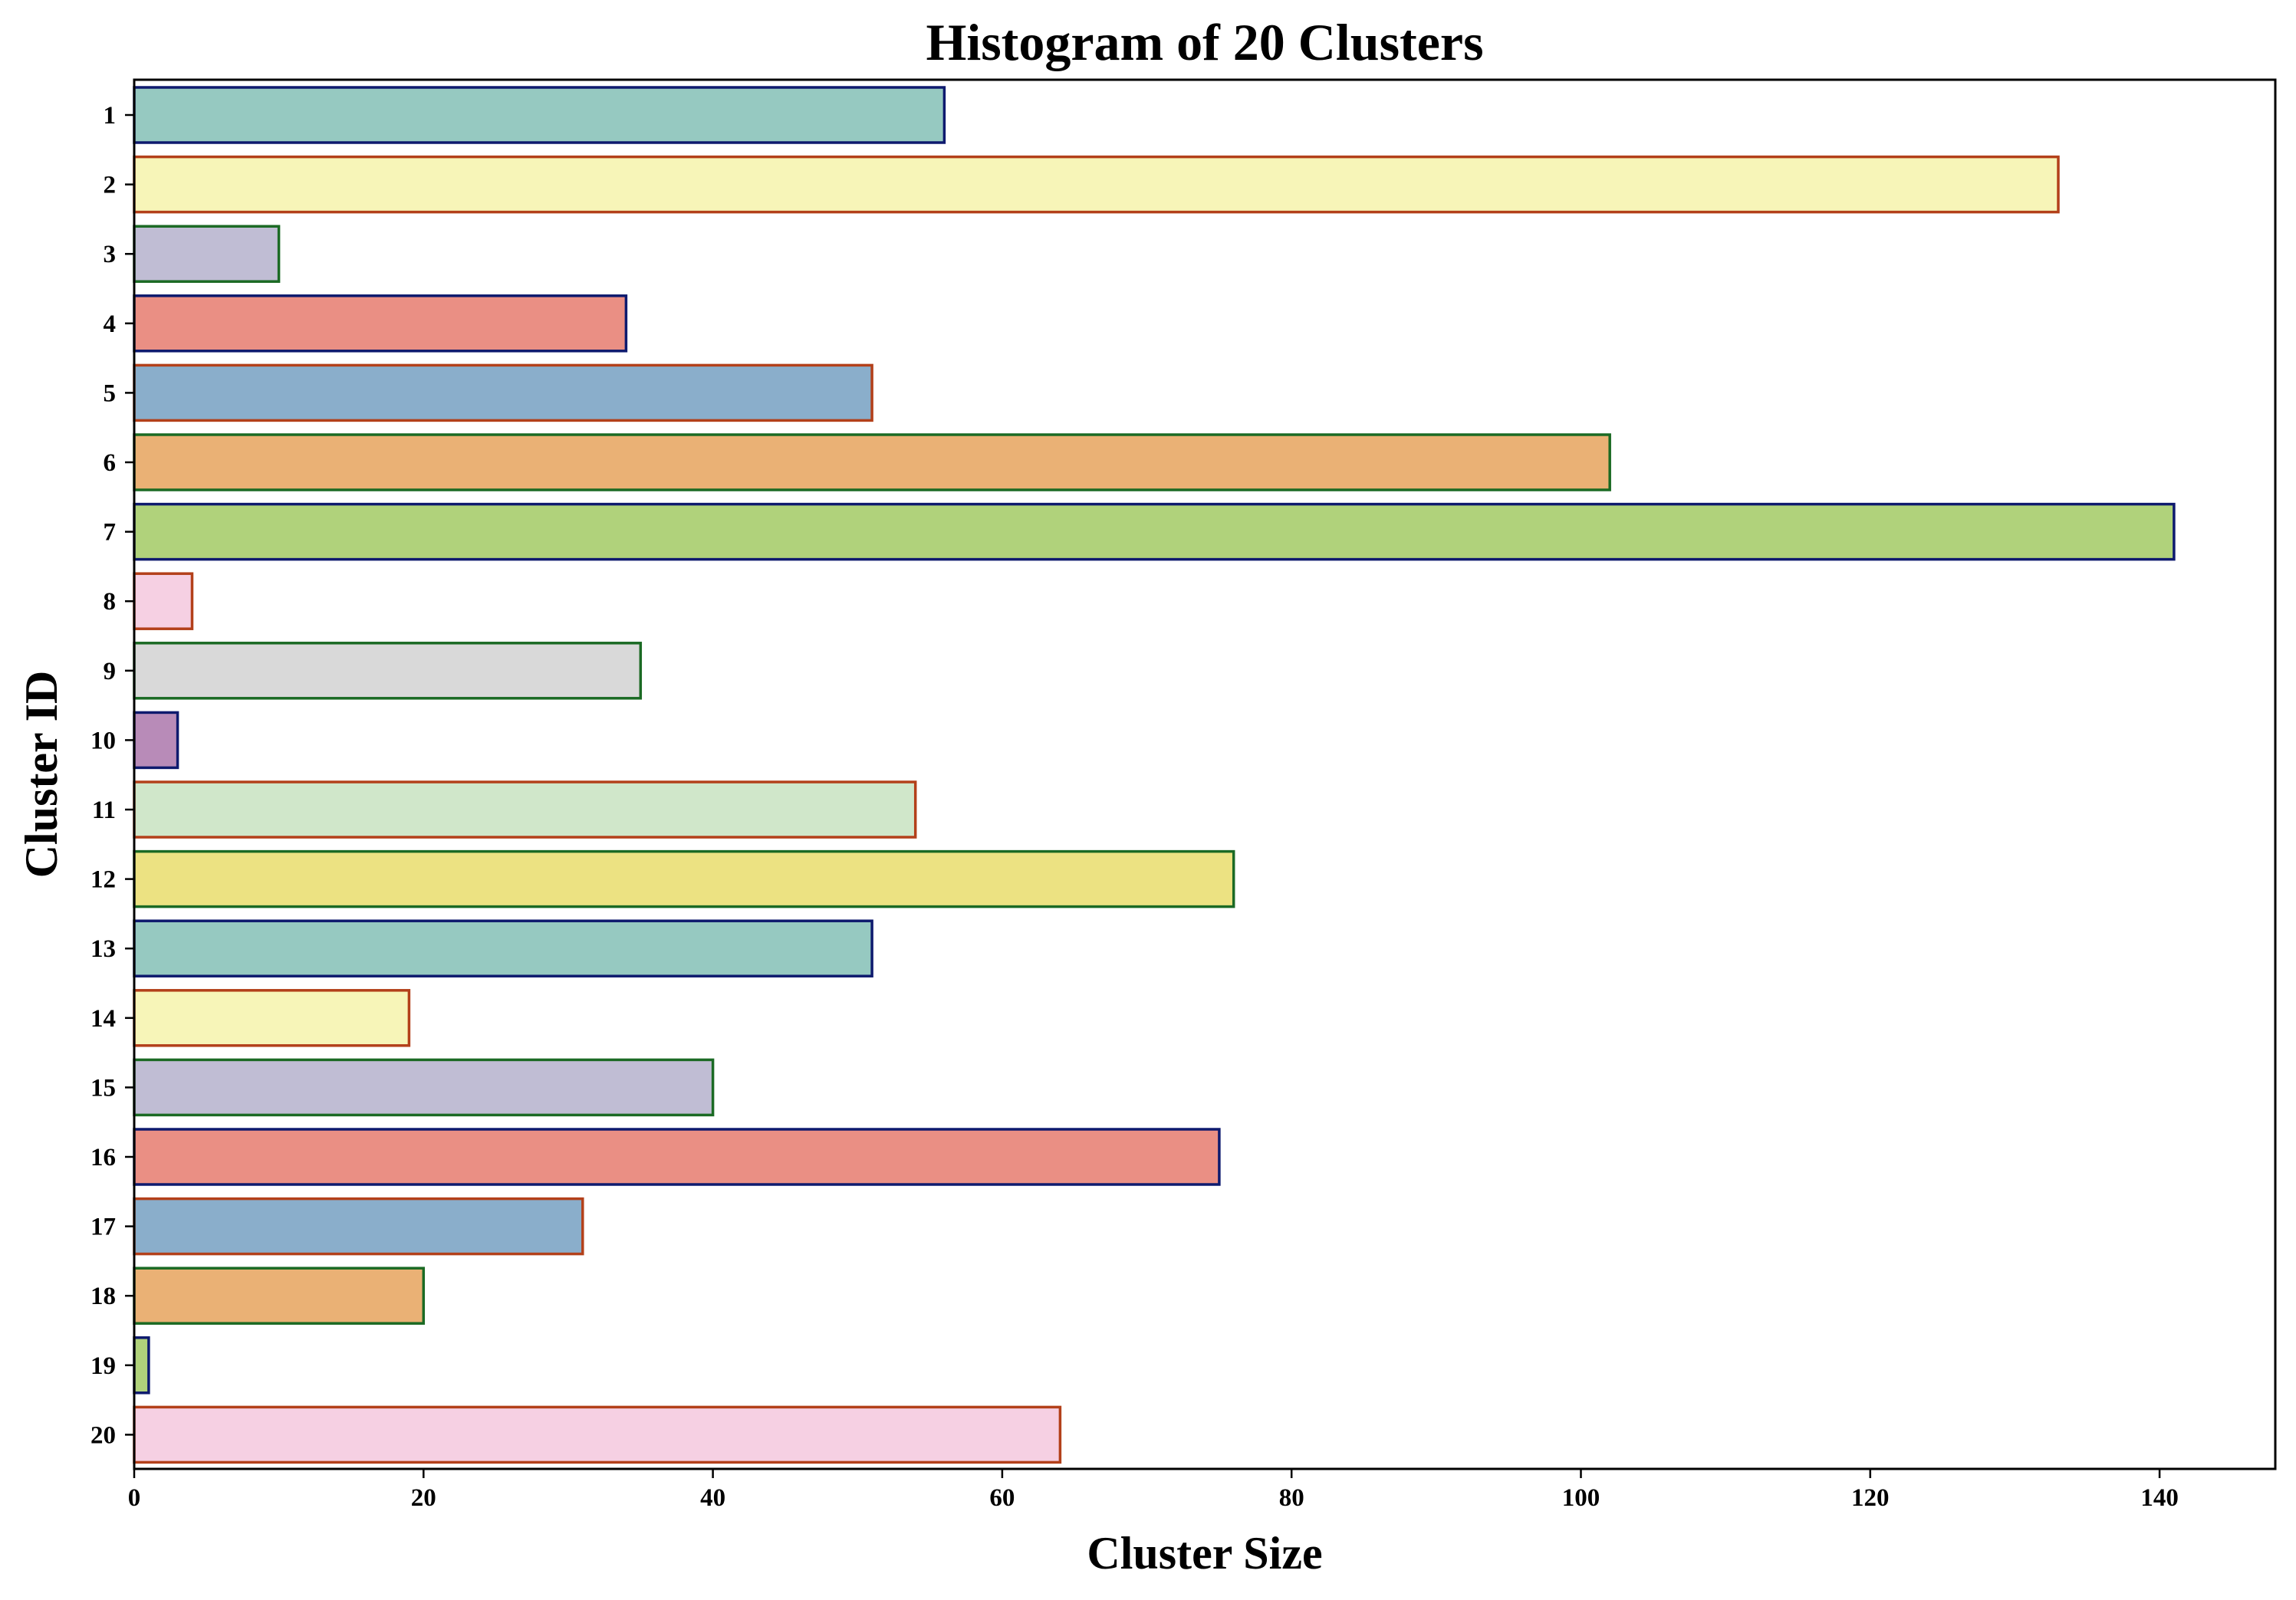  Describe the element at coordinates (110, 324) in the screenshot. I see `y-tick-label: 4` at that location.